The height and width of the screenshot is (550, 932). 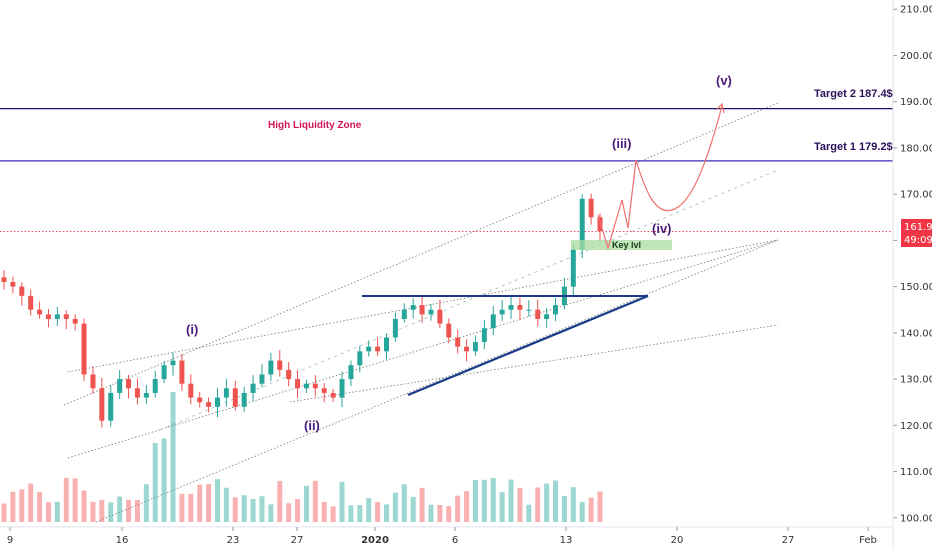 I want to click on x-tick-label: 13, so click(x=566, y=540).